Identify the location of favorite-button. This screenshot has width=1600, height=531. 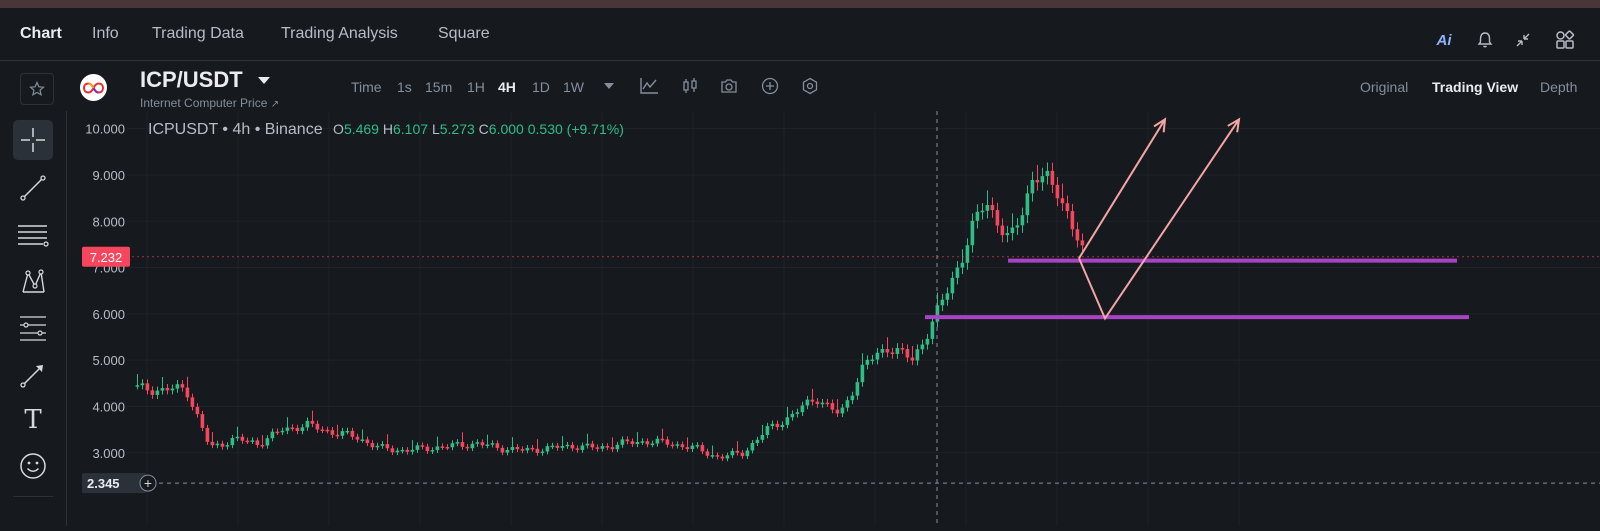
(37, 89).